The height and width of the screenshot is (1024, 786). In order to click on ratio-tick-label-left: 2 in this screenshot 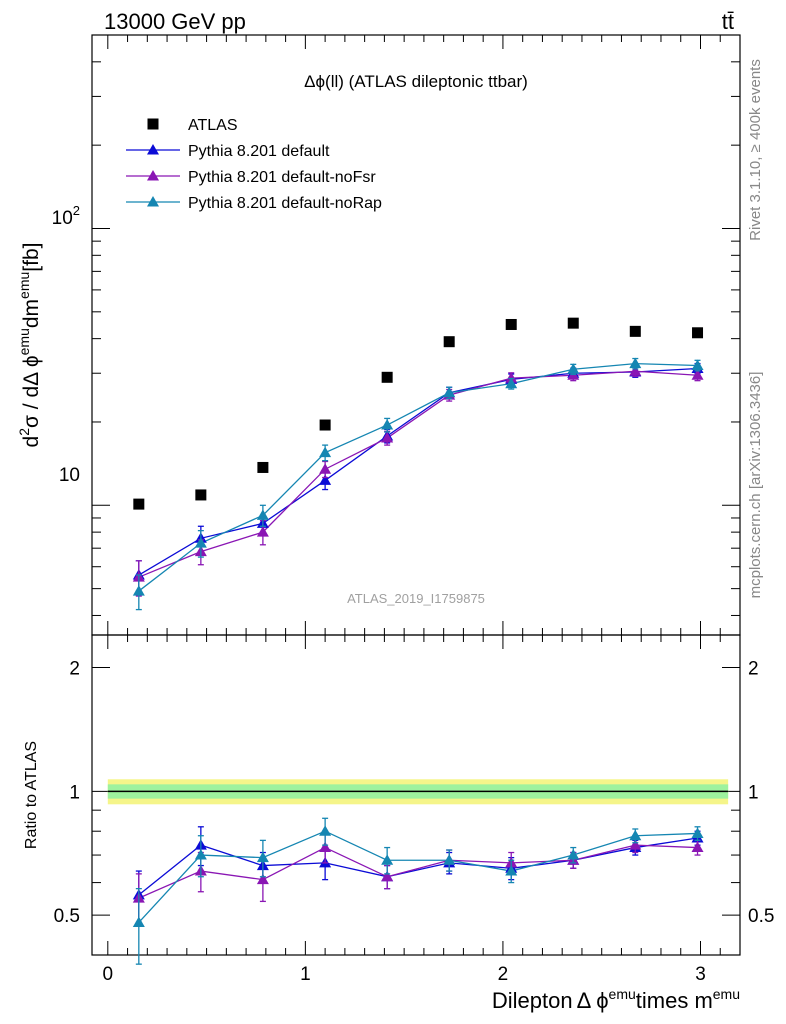, I will do `click(74, 669)`.